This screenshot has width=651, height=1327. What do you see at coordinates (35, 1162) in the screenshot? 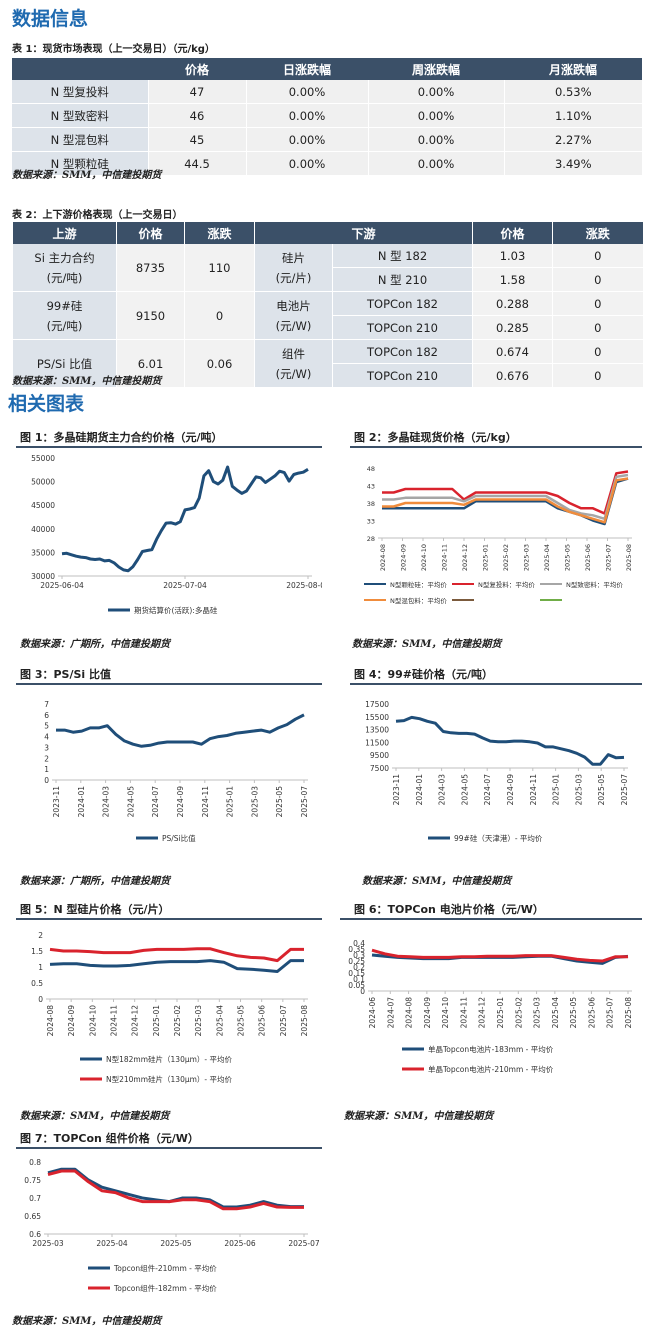
I see `y-tick-label: 0.8` at bounding box center [35, 1162].